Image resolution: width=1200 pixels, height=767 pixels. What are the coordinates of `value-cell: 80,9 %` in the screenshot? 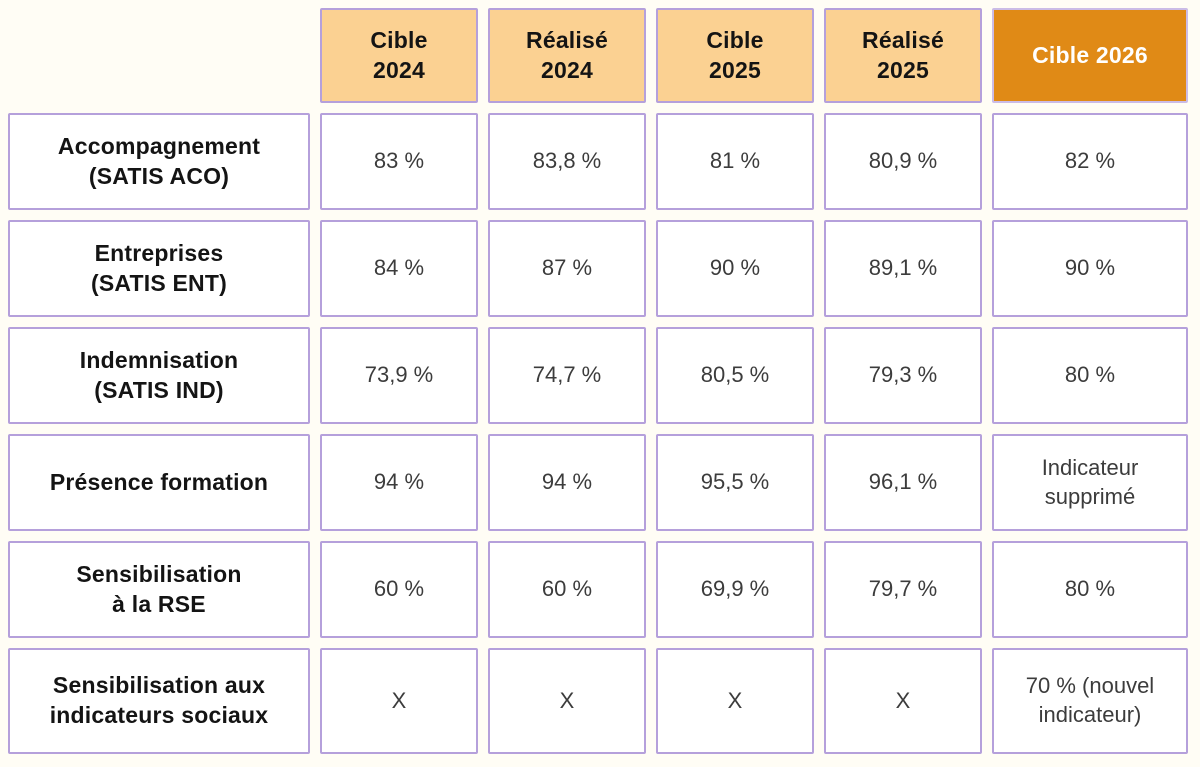 It's located at (903, 161).